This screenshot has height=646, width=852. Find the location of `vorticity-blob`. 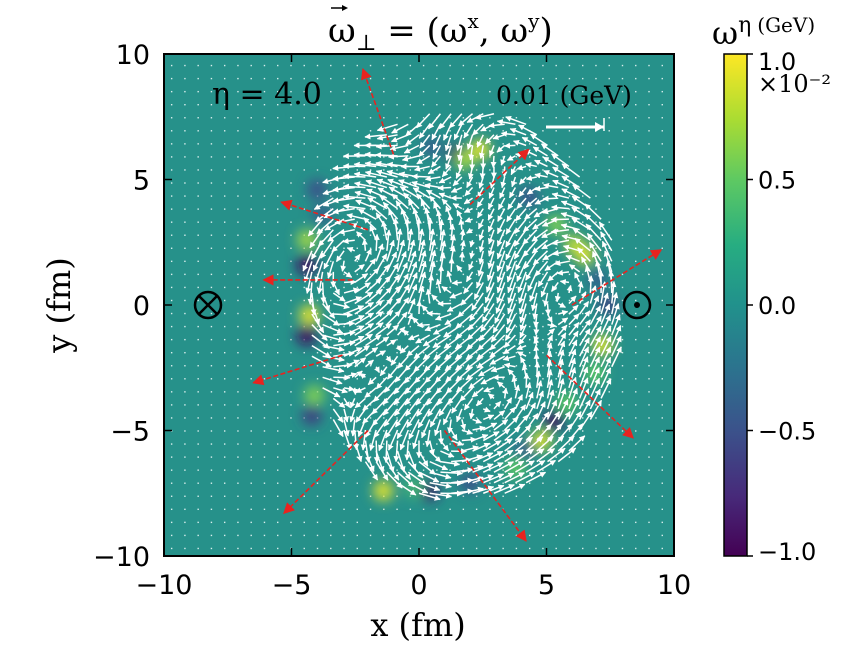

vorticity-blob is located at coordinates (306, 264).